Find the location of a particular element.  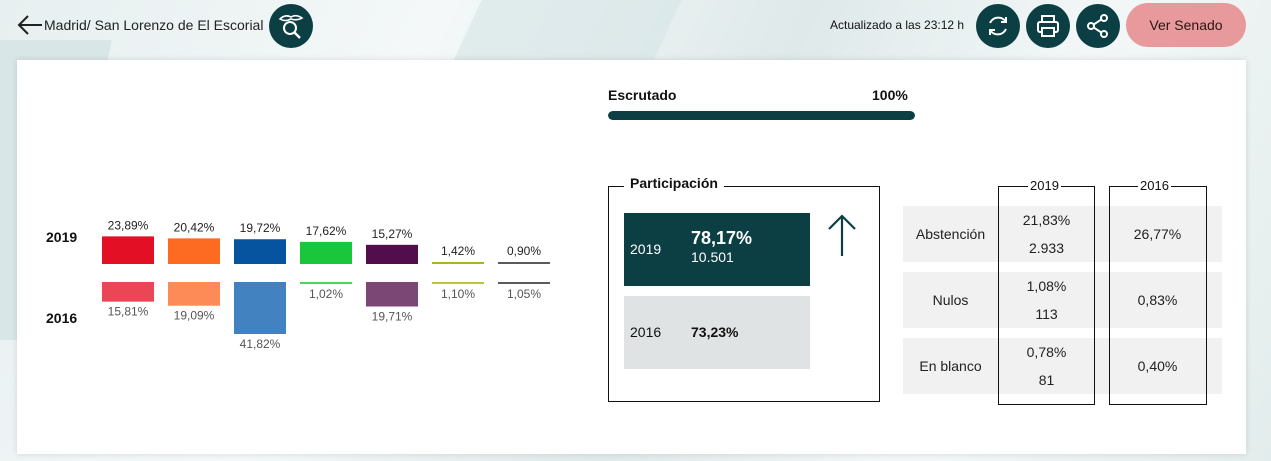

bar-label-2019: 23,89% is located at coordinates (128, 225).